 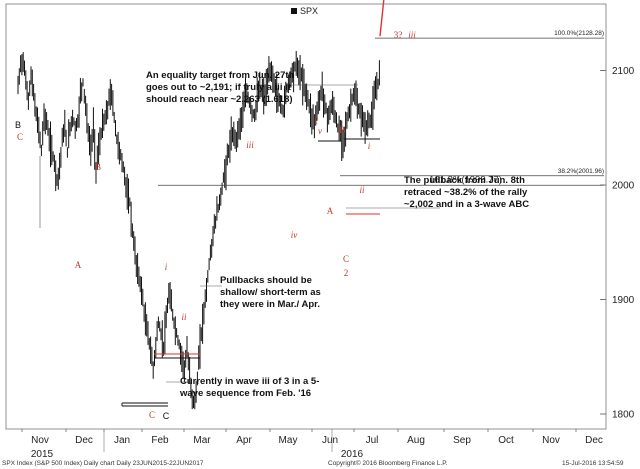 What do you see at coordinates (466, 204) in the screenshot?
I see `annotation-line: ~2,002 and in a 3-wave ABC` at bounding box center [466, 204].